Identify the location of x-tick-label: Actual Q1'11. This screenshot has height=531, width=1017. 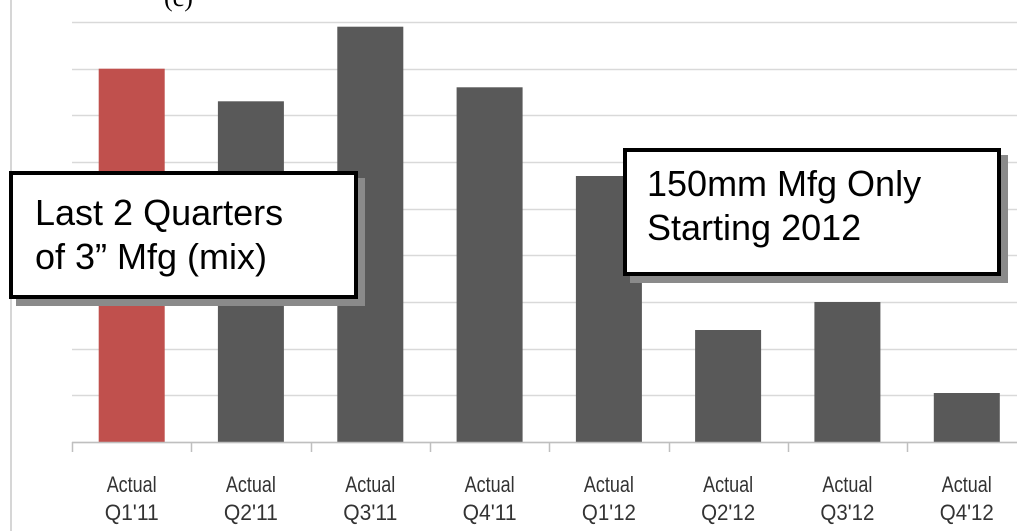
(132, 498).